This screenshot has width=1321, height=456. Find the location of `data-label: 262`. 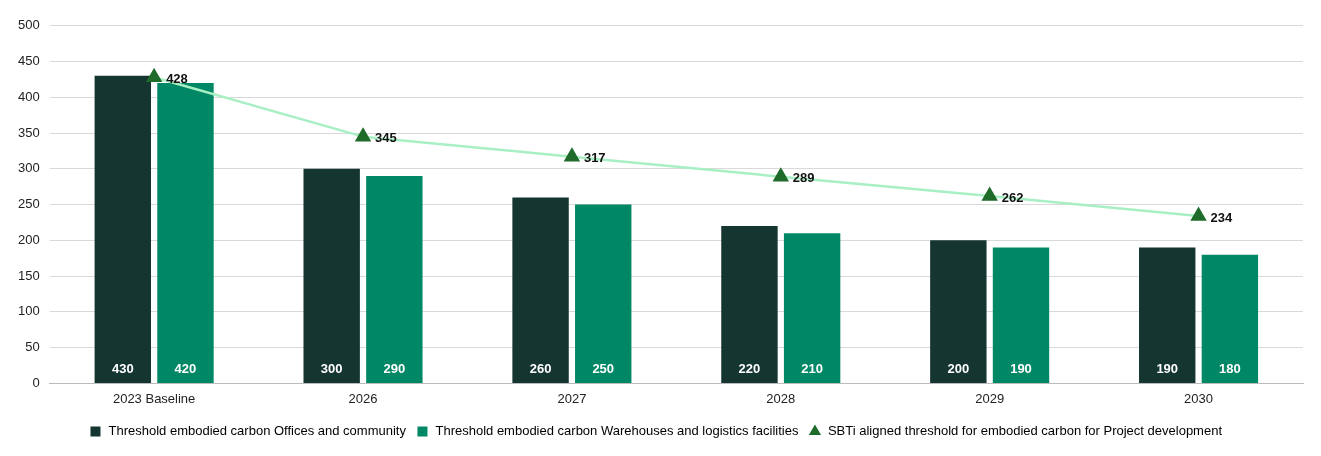

data-label: 262 is located at coordinates (1012, 197).